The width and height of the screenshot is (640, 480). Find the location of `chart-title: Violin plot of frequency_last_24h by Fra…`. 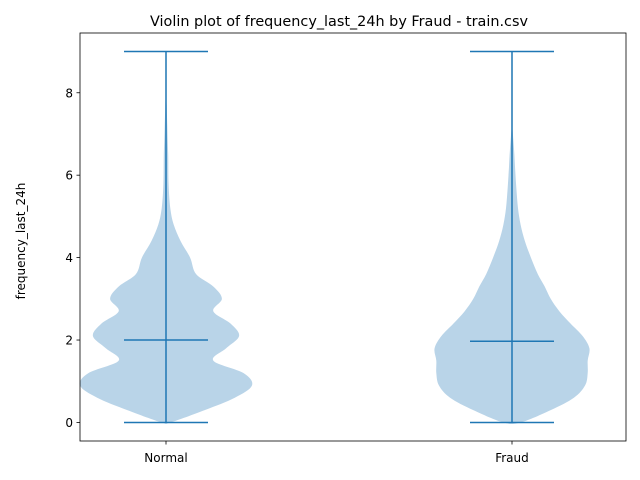

chart-title: Violin plot of frequency_last_24h by Fra… is located at coordinates (339, 22).